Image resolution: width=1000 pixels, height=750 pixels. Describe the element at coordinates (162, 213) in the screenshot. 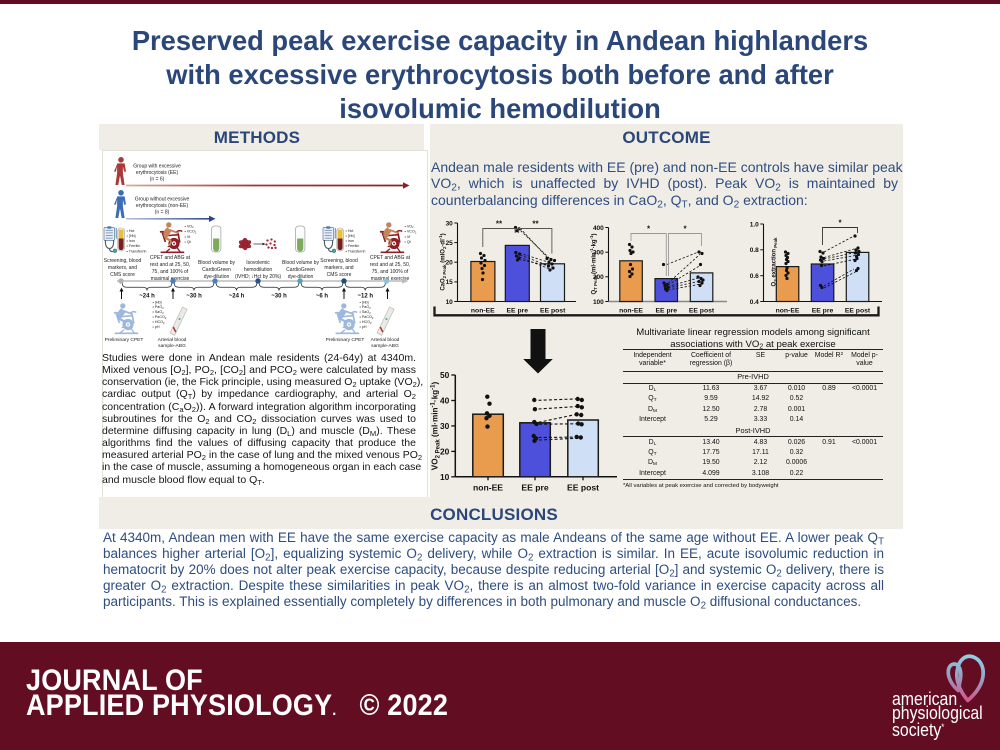

I see `svg-text: (n = 8)` at that location.